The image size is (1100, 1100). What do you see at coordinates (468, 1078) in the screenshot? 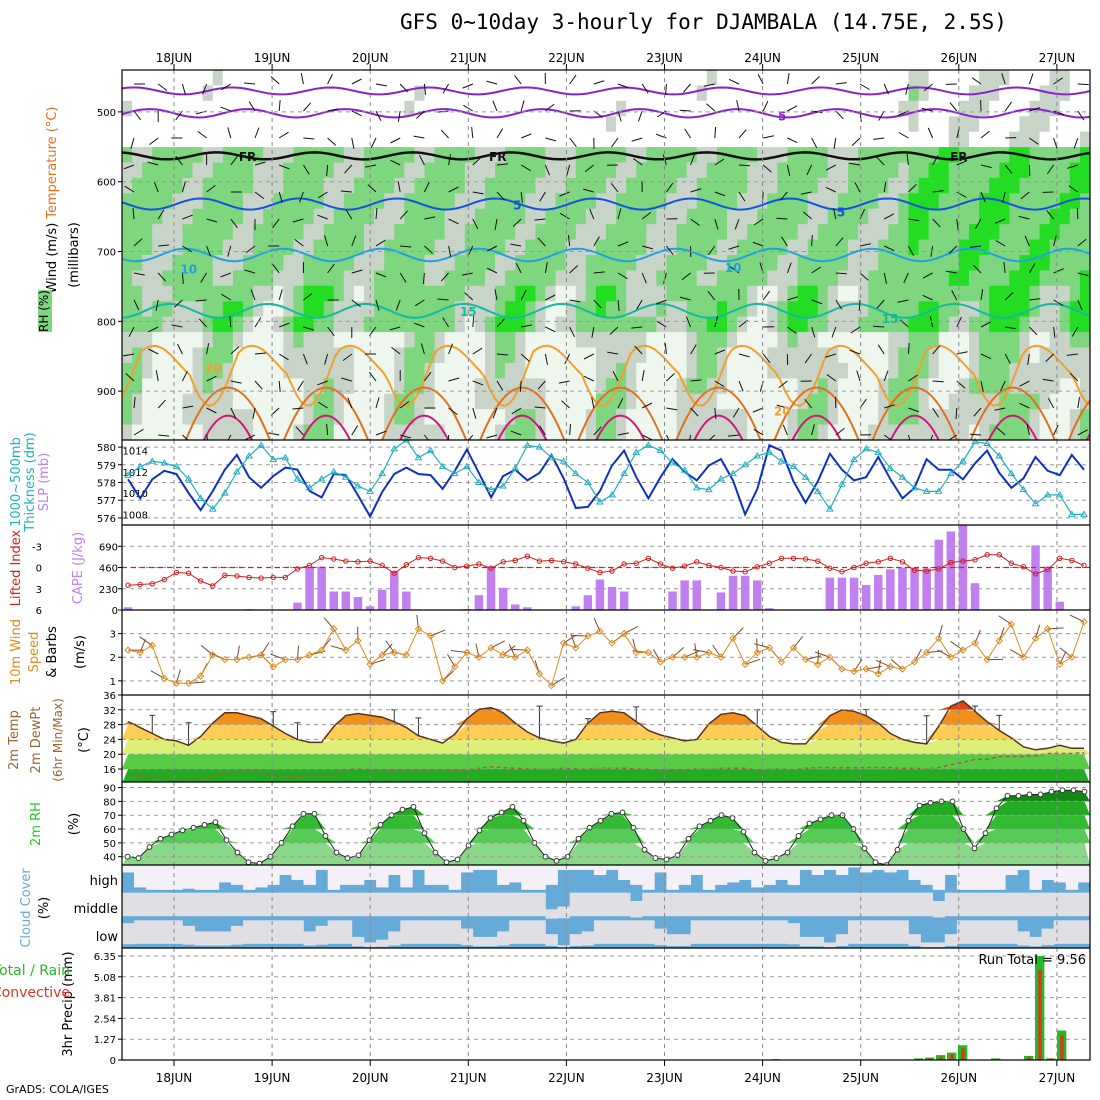
I see `date-label-bottom: 21JUN` at bounding box center [468, 1078].